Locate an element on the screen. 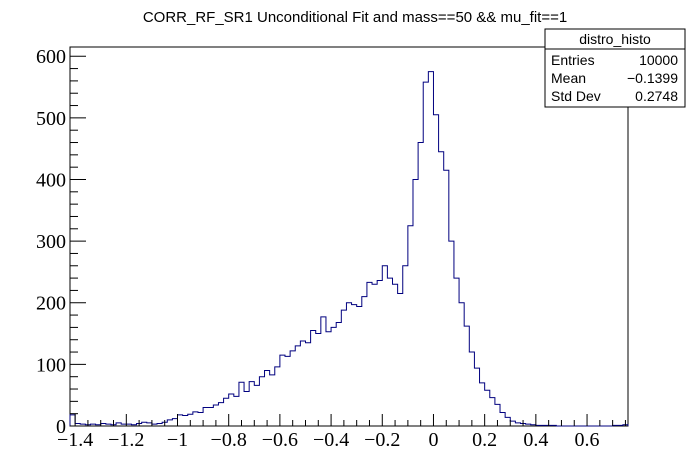 The height and width of the screenshot is (474, 698). stats-stddev-value: 0.2748 is located at coordinates (656, 96).